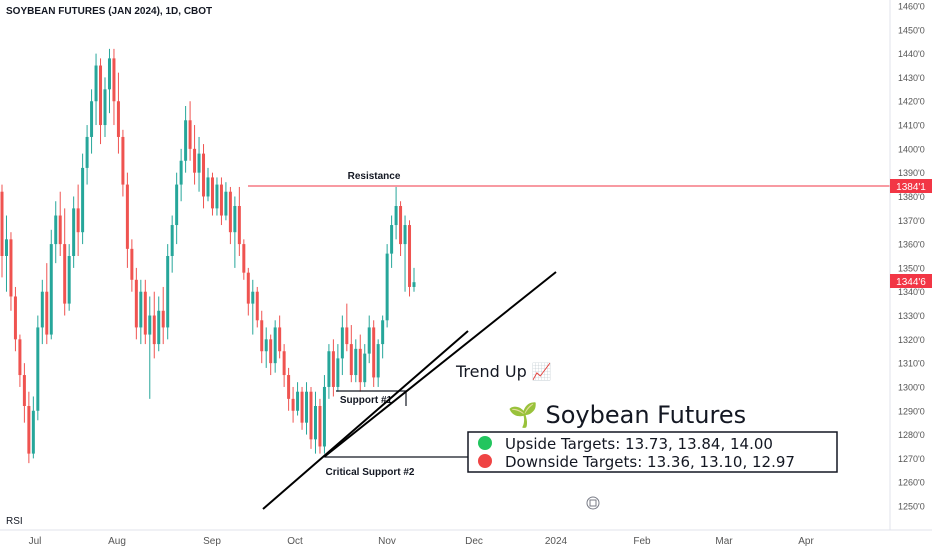 The width and height of the screenshot is (932, 550). Describe the element at coordinates (109, 11) in the screenshot. I see `chart-title: SOYBEAN FUTURES (JAN 2024), 1D, CBOT` at that location.